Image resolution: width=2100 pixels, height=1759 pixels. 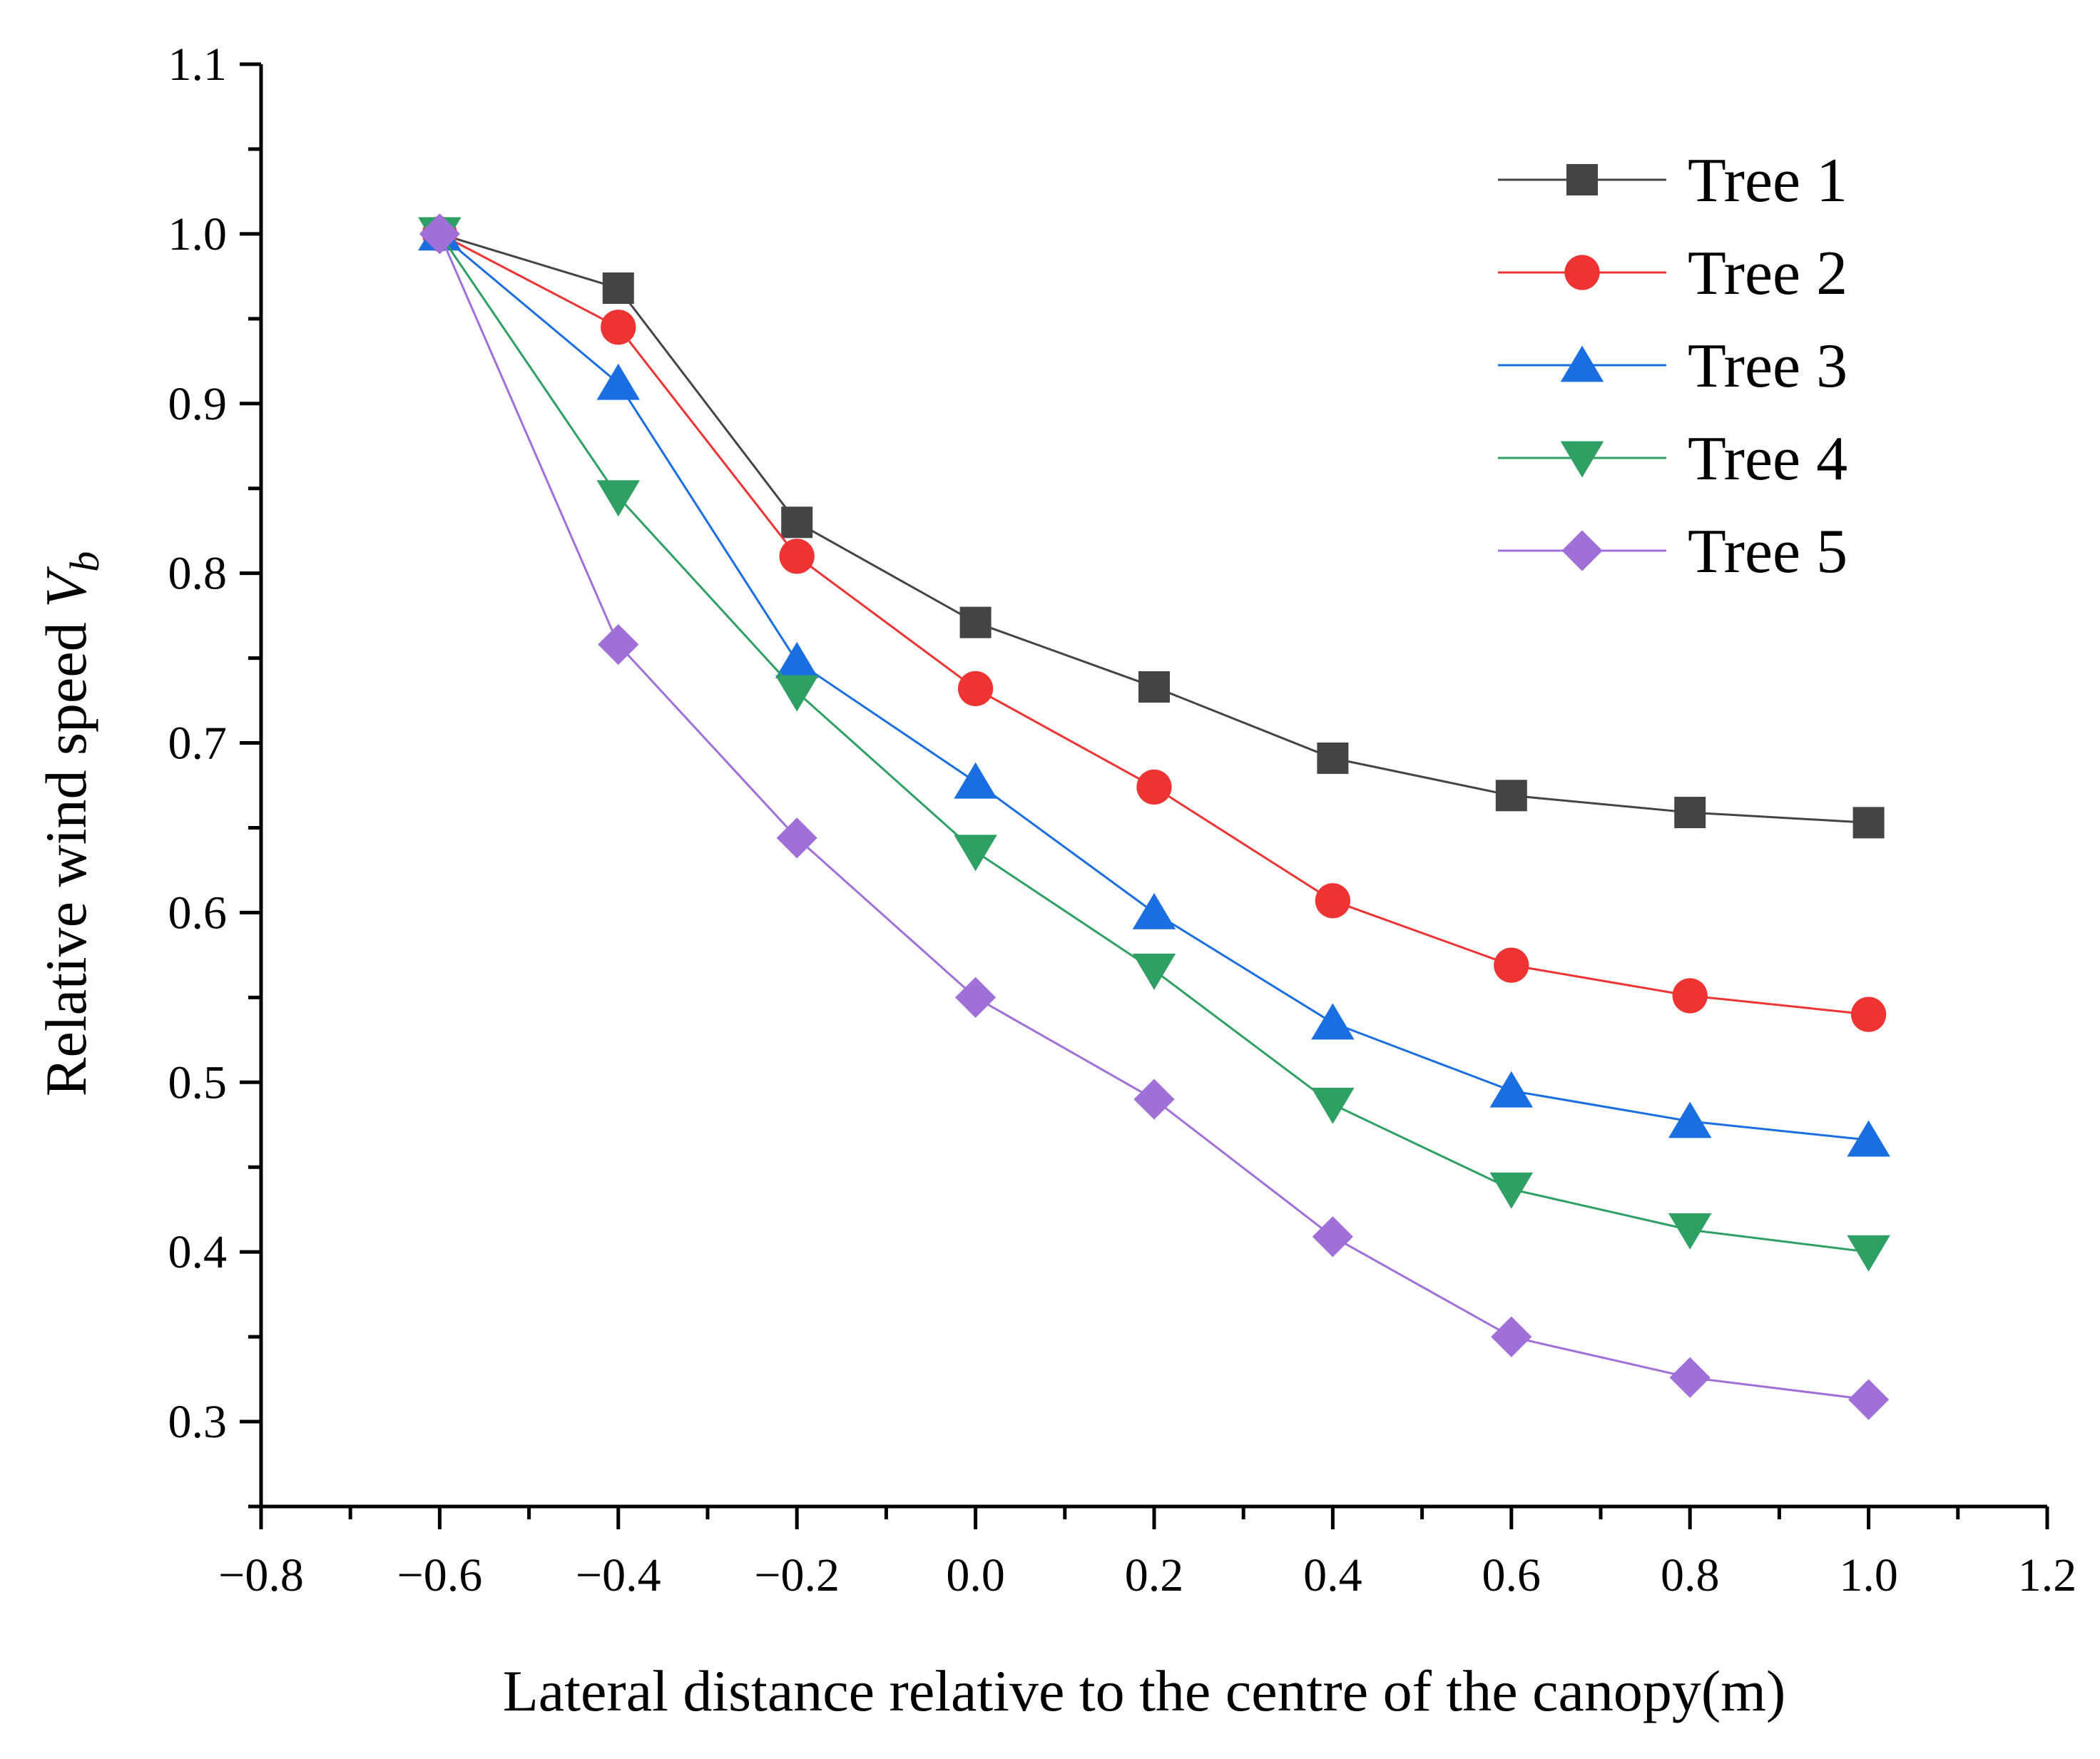 What do you see at coordinates (261, 1575) in the screenshot?
I see `x-tick-label: −0.8` at bounding box center [261, 1575].